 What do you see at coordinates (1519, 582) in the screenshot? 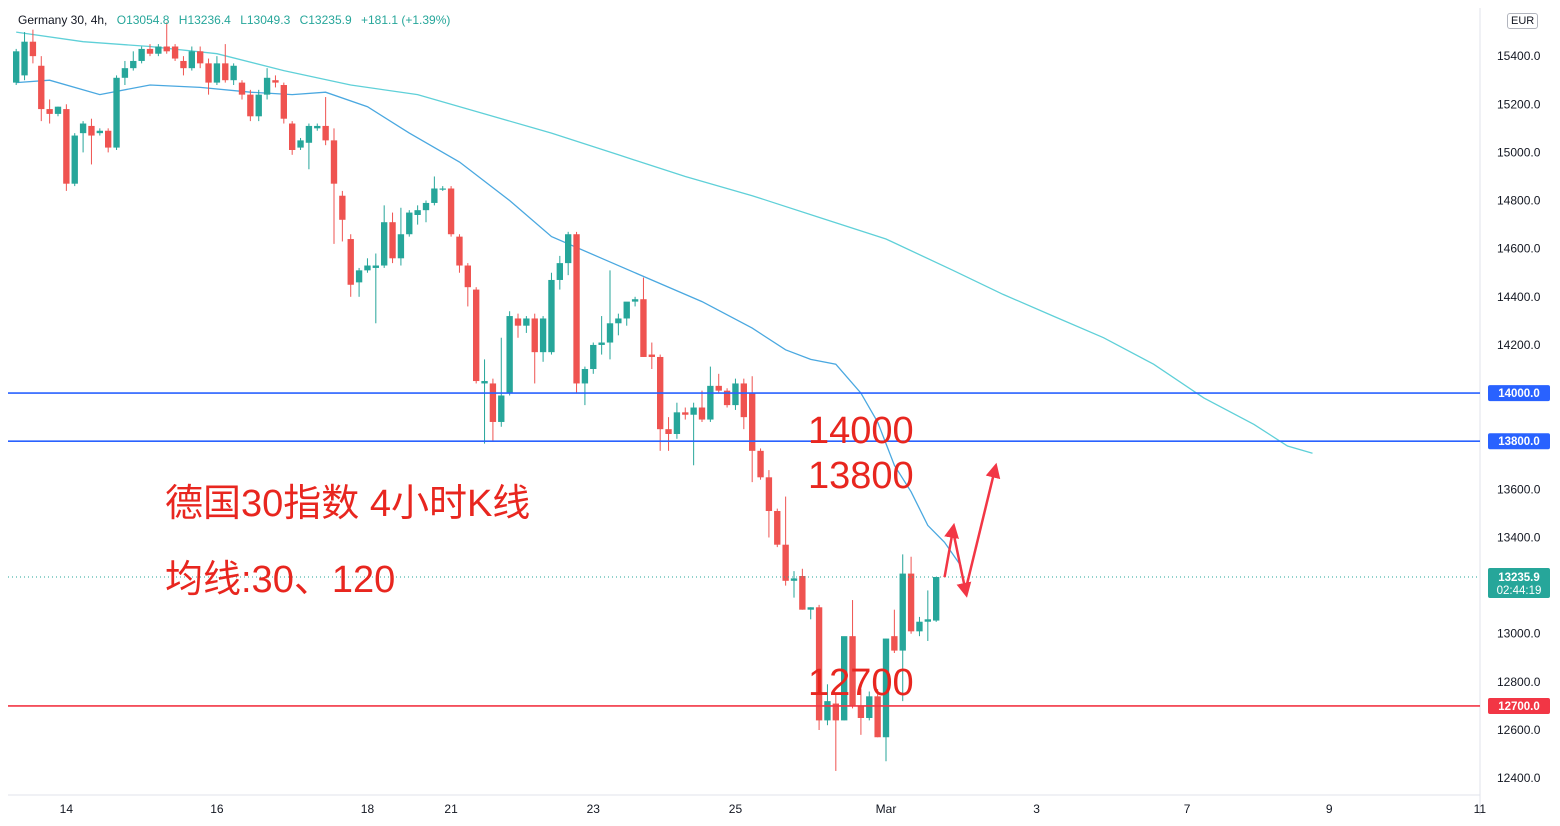
I see `last-price-badge` at bounding box center [1519, 582].